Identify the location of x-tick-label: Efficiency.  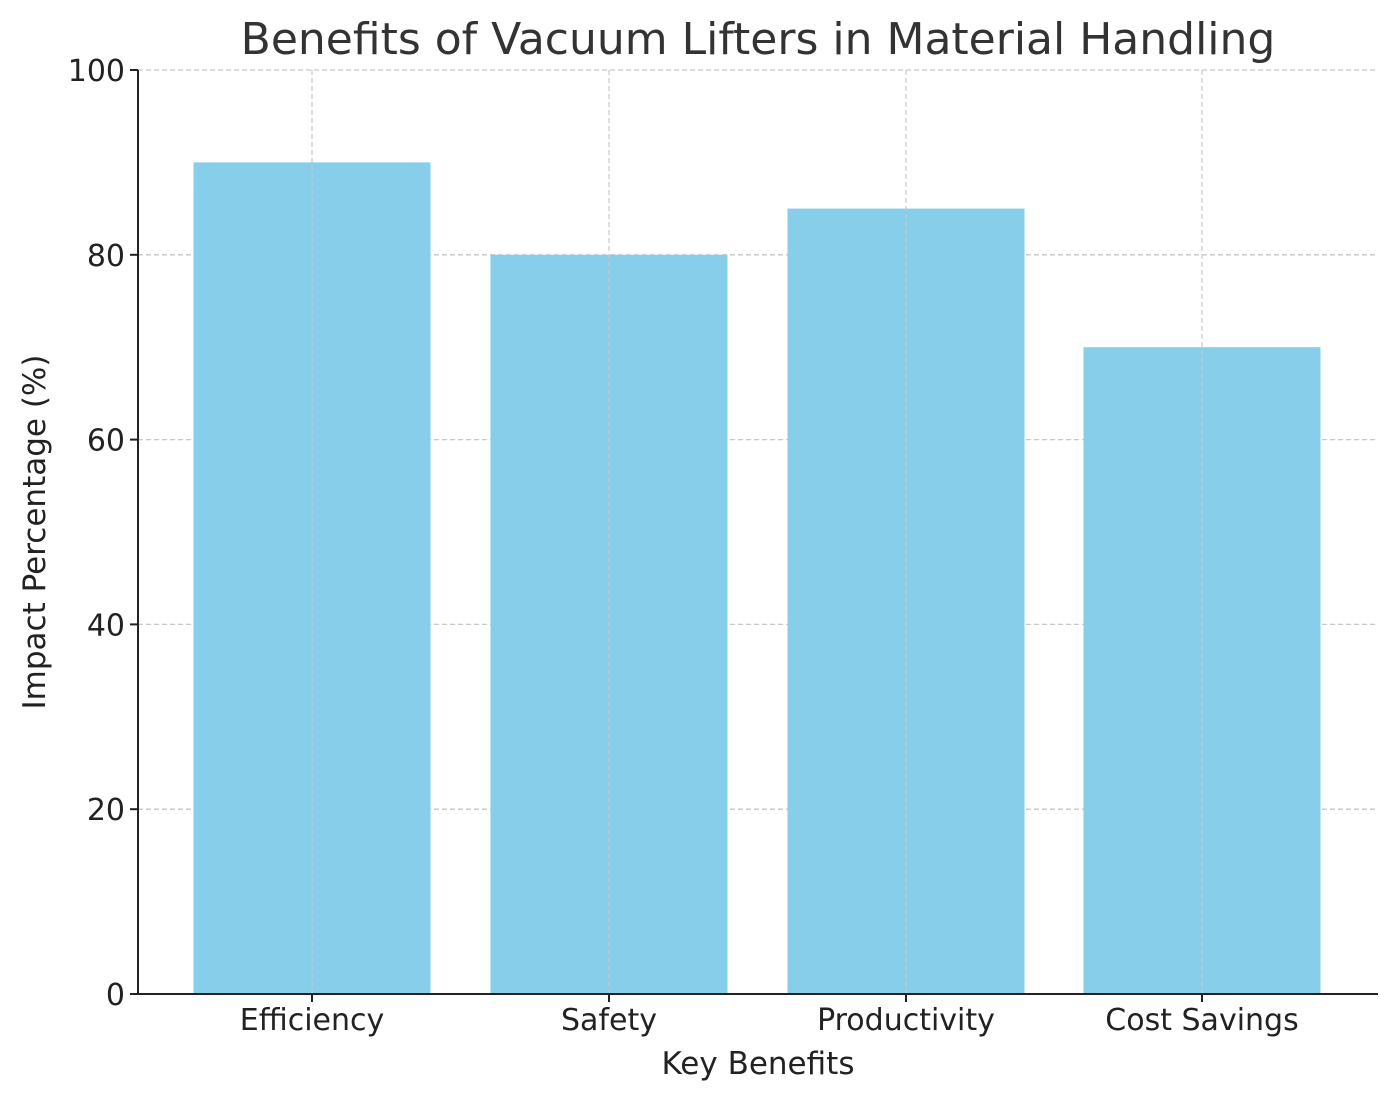
(312, 1020).